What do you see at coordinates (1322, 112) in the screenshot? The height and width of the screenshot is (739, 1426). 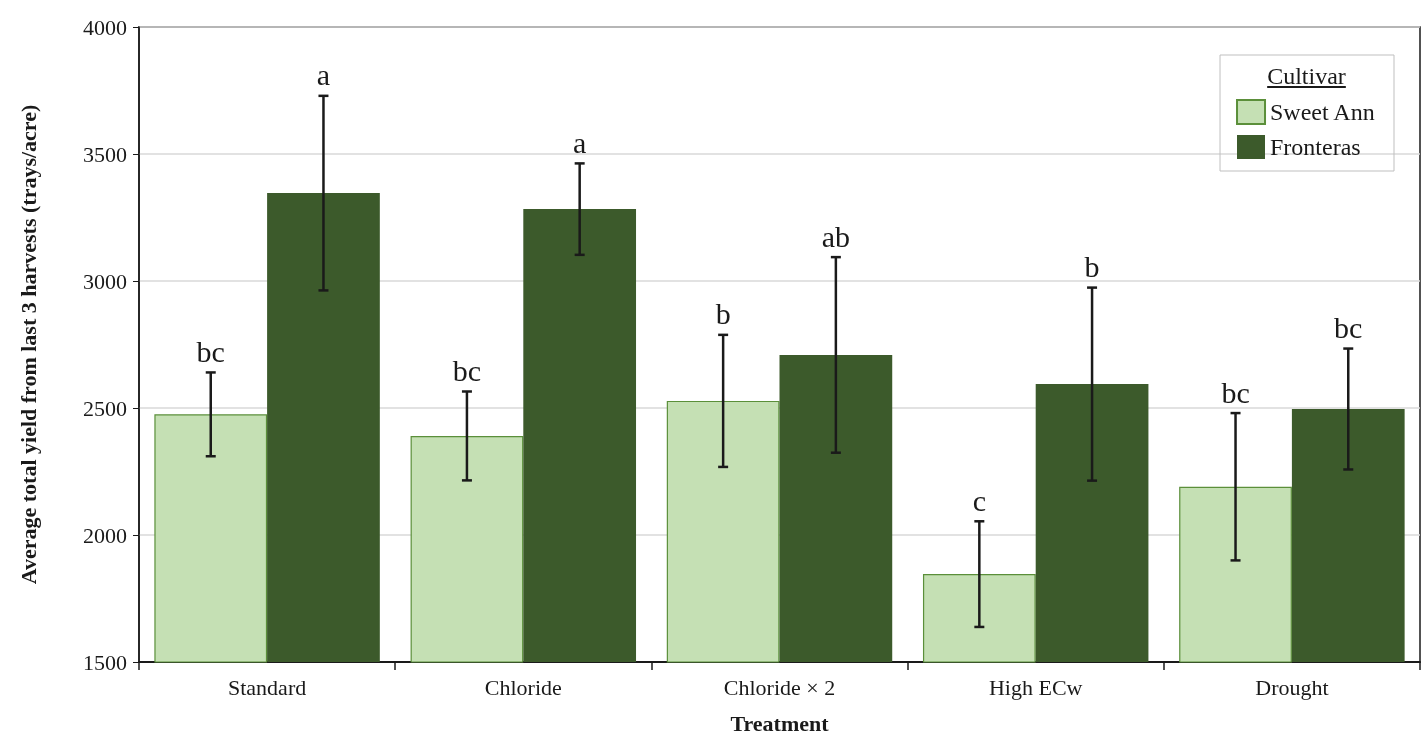 I see `legend-label: Sweet Ann` at bounding box center [1322, 112].